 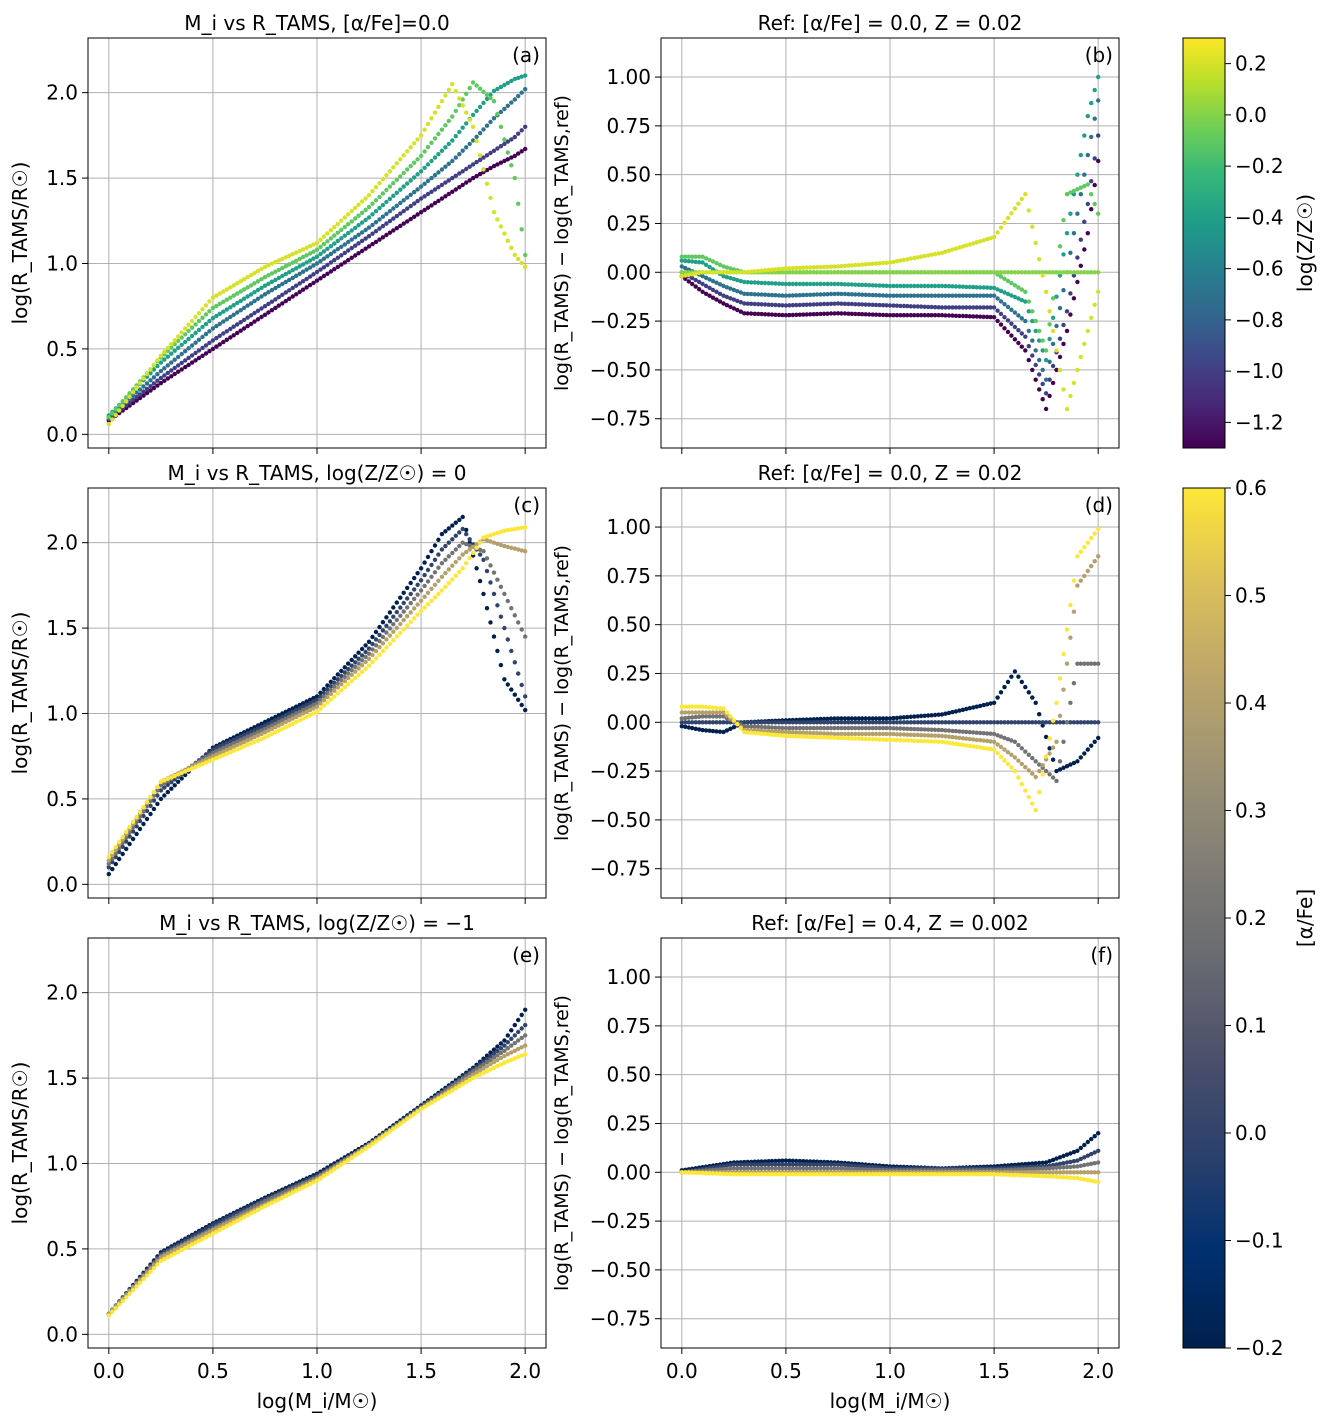 What do you see at coordinates (62, 628) in the screenshot?
I see `y-tick-label: 1.5` at bounding box center [62, 628].